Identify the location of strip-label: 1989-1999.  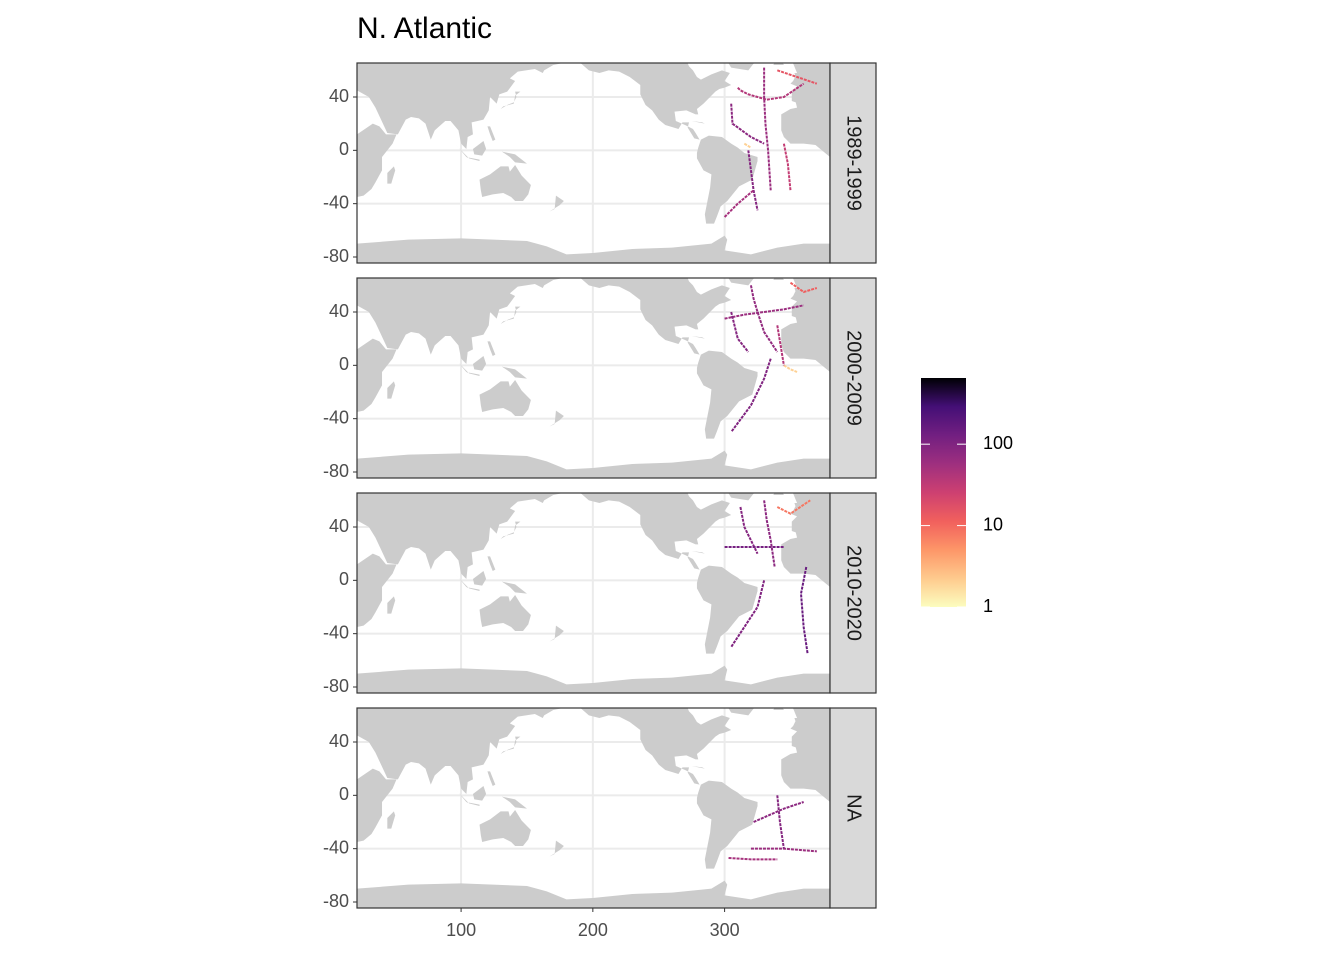
(854, 163).